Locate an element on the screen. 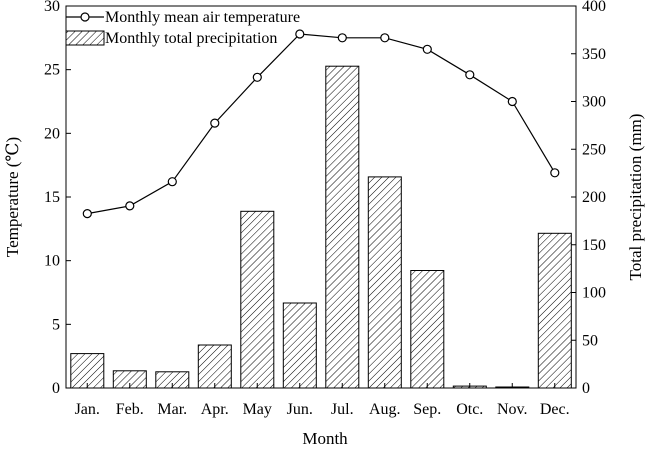 This screenshot has height=453, width=650. x-tick-label-6: Jun. is located at coordinates (300, 409).